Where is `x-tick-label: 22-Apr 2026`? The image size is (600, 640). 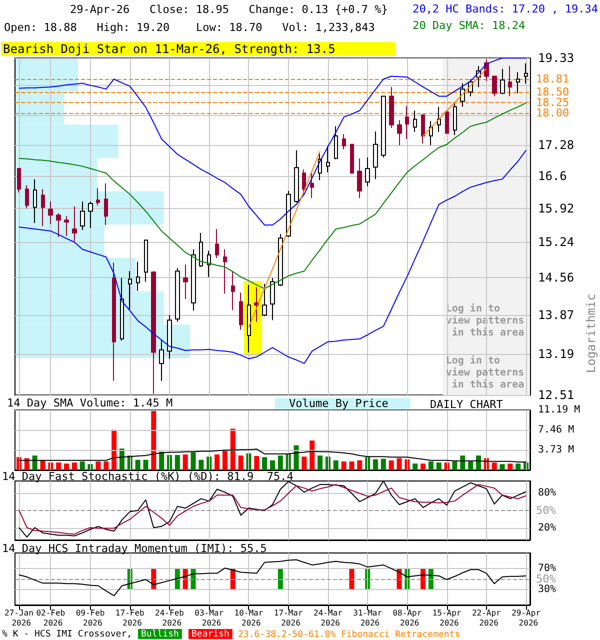
x-tick-label: 22-Apr 2026 is located at coordinates (487, 618).